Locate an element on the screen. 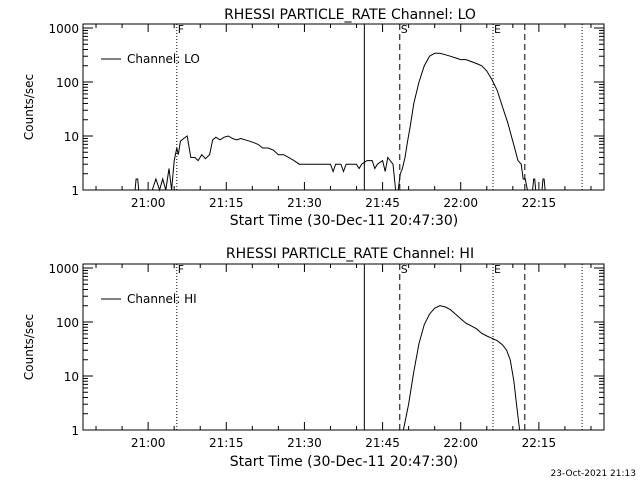 Image resolution: width=640 pixels, height=480 pixels. legend: Channel: HI is located at coordinates (149, 299).